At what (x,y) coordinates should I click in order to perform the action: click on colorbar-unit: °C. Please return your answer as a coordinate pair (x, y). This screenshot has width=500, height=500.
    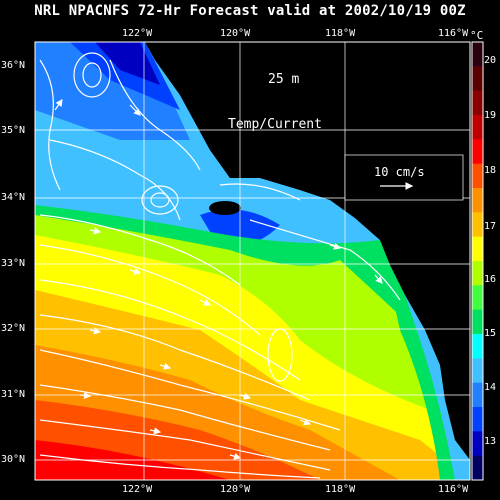
    Looking at the image, I should click on (477, 35).